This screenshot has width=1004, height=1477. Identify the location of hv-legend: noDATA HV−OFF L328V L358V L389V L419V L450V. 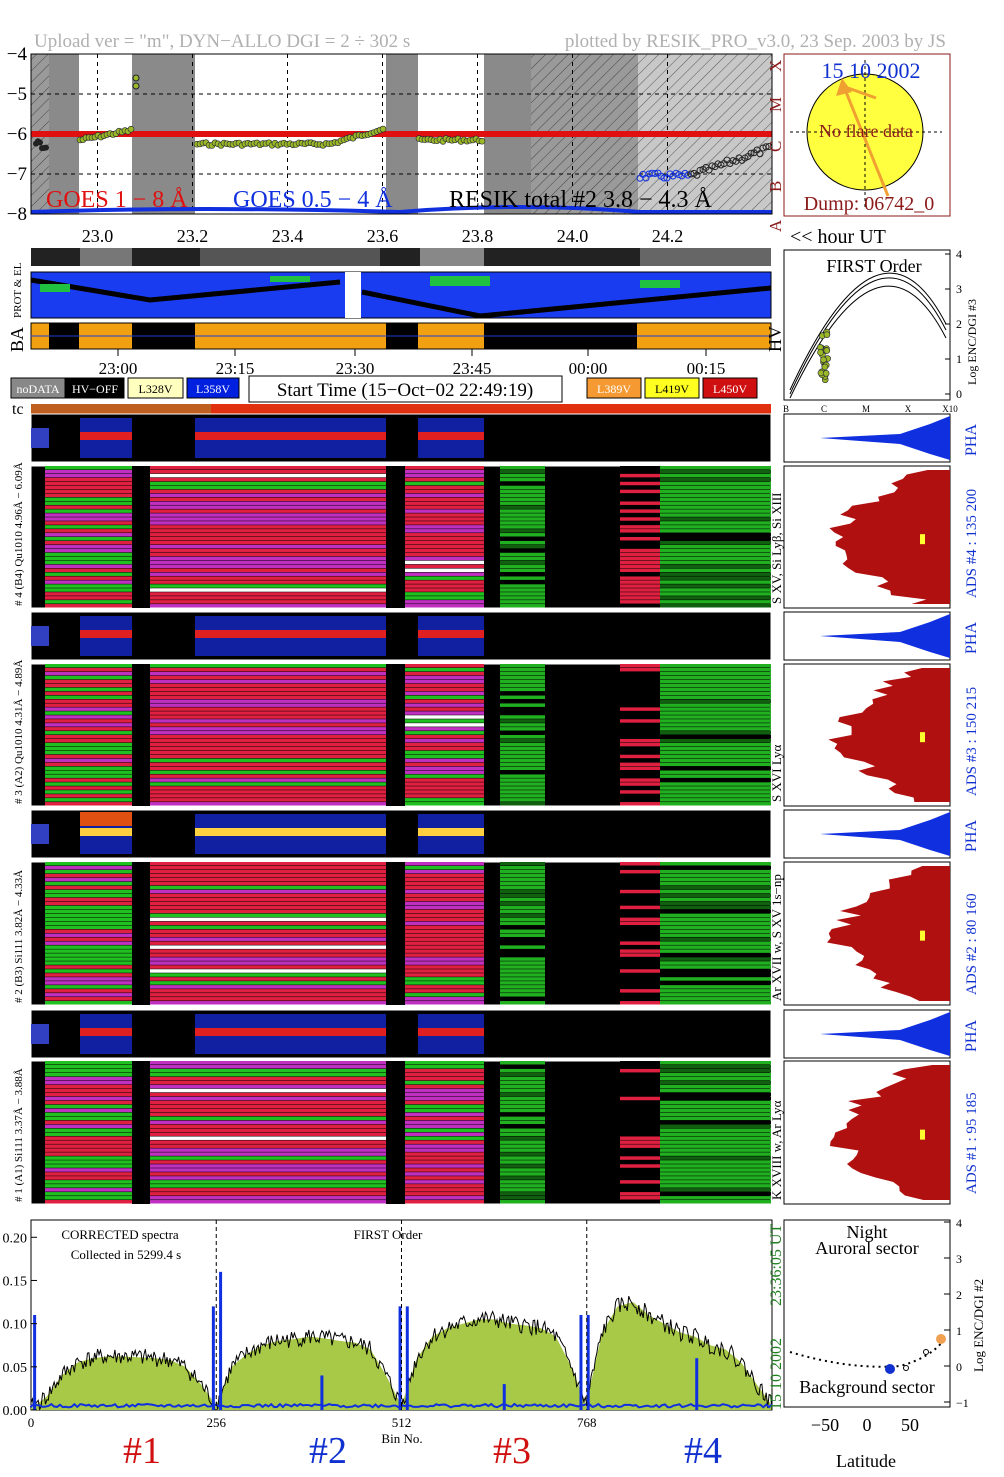
(384, 388).